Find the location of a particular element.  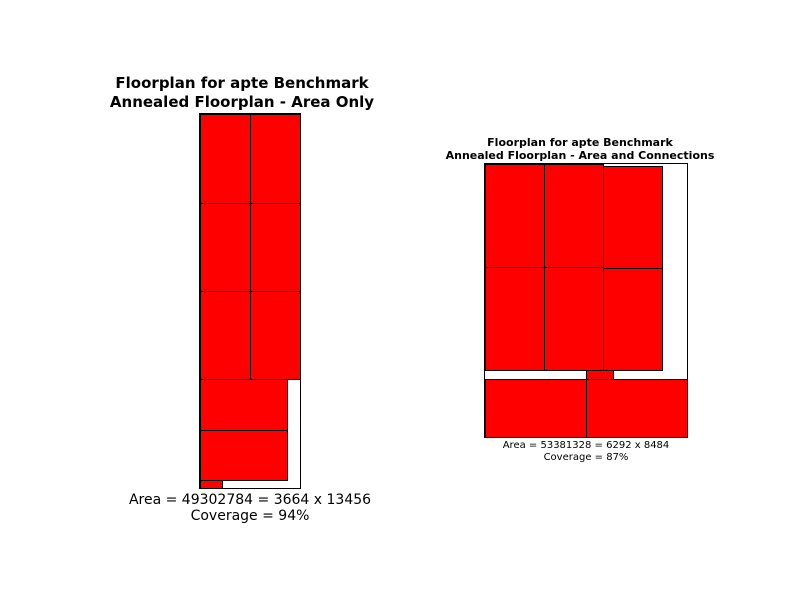

plot1-coverage-label: Coverage = 94% is located at coordinates (250, 516).